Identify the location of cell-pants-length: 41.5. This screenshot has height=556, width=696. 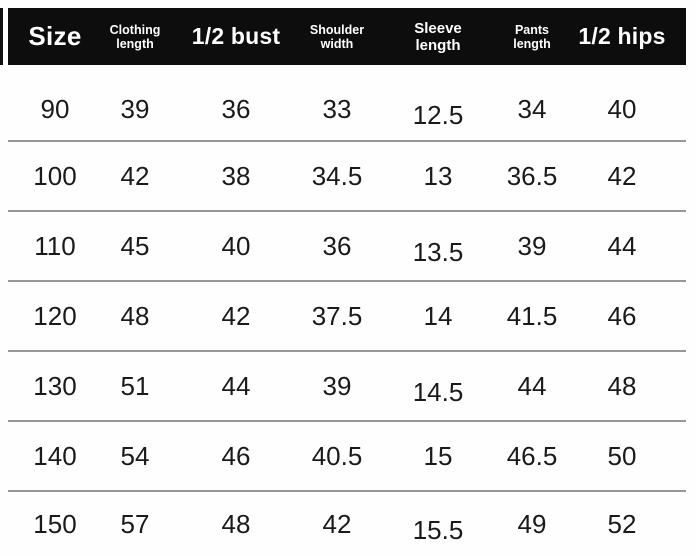
(532, 315).